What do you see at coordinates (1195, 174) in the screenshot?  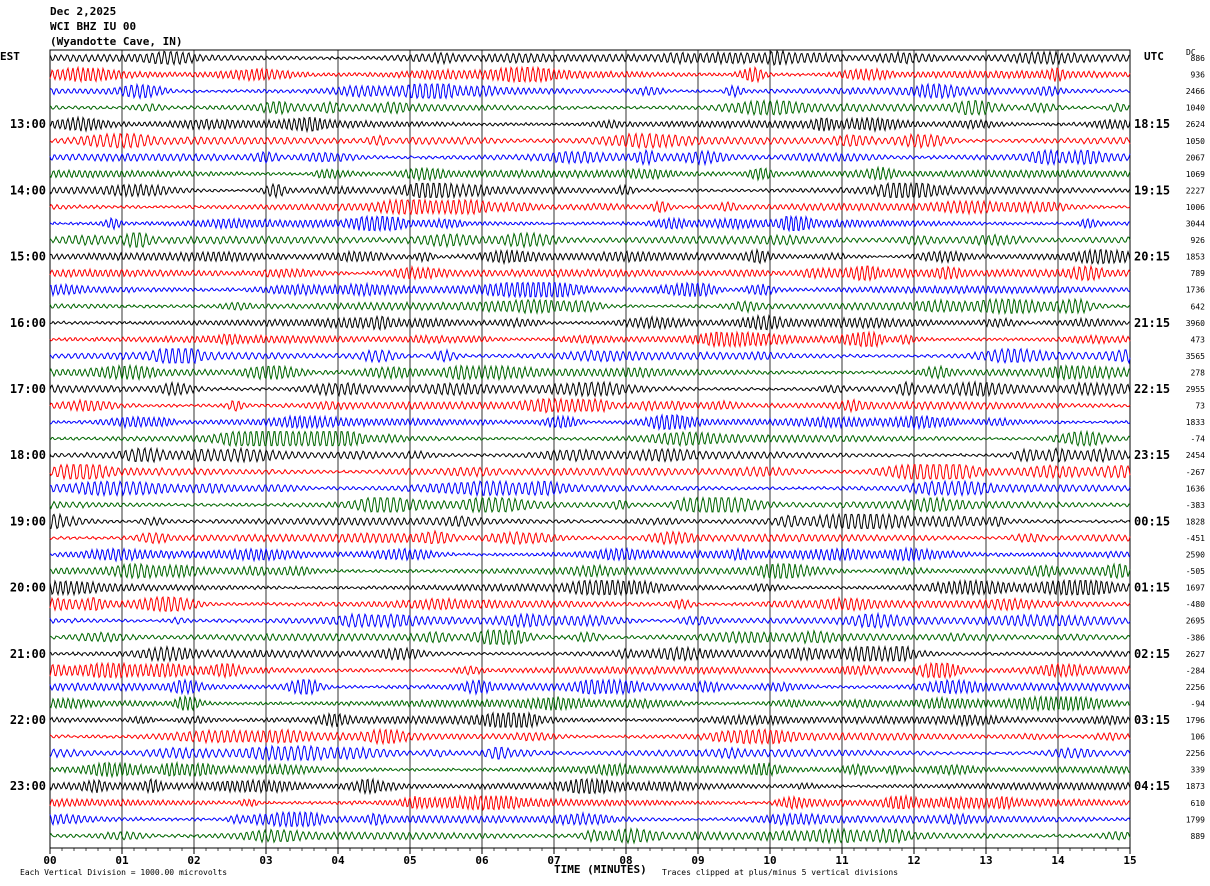 I see `dc-offset-value: 1069` at bounding box center [1195, 174].